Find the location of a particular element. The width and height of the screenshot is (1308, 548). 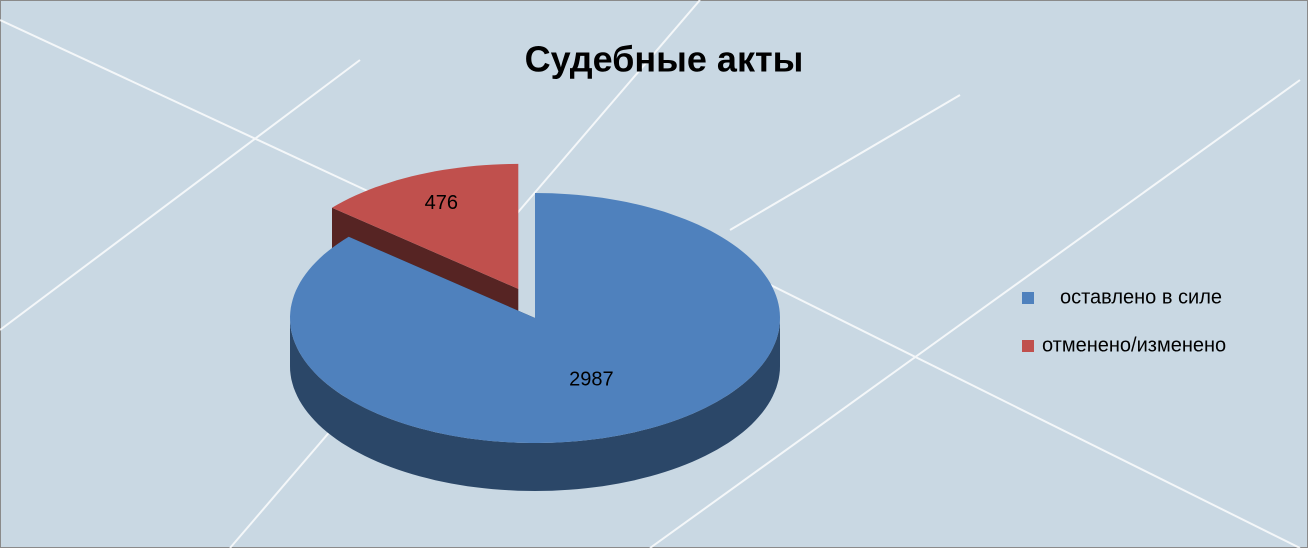

chart-title: Судебные акты is located at coordinates (664, 59).